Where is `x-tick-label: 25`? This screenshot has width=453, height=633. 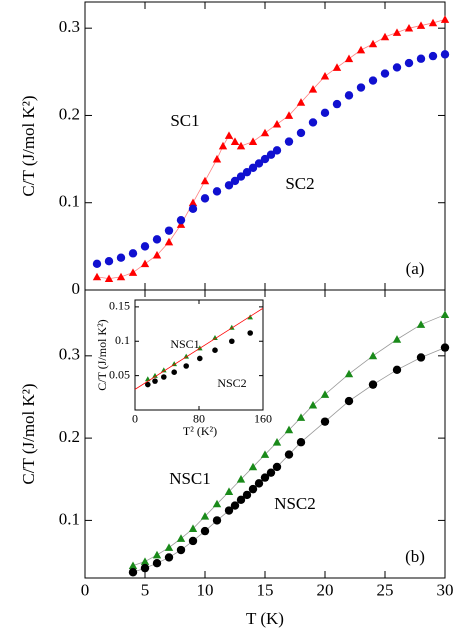
x-tick-label: 25 is located at coordinates (385, 590).